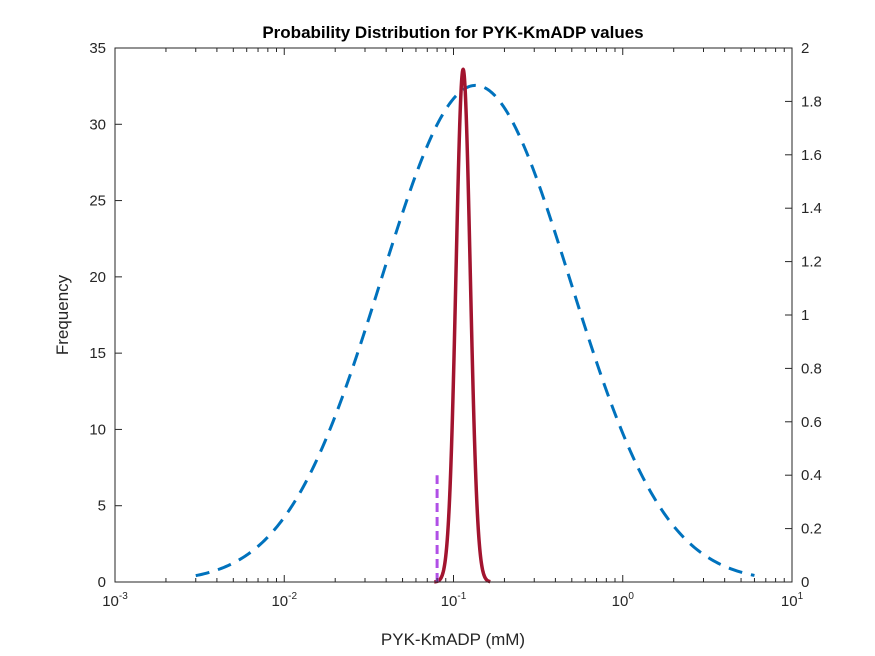 The height and width of the screenshot is (656, 875). I want to click on x-axis-label: PYK-KmADP (mM), so click(453, 639).